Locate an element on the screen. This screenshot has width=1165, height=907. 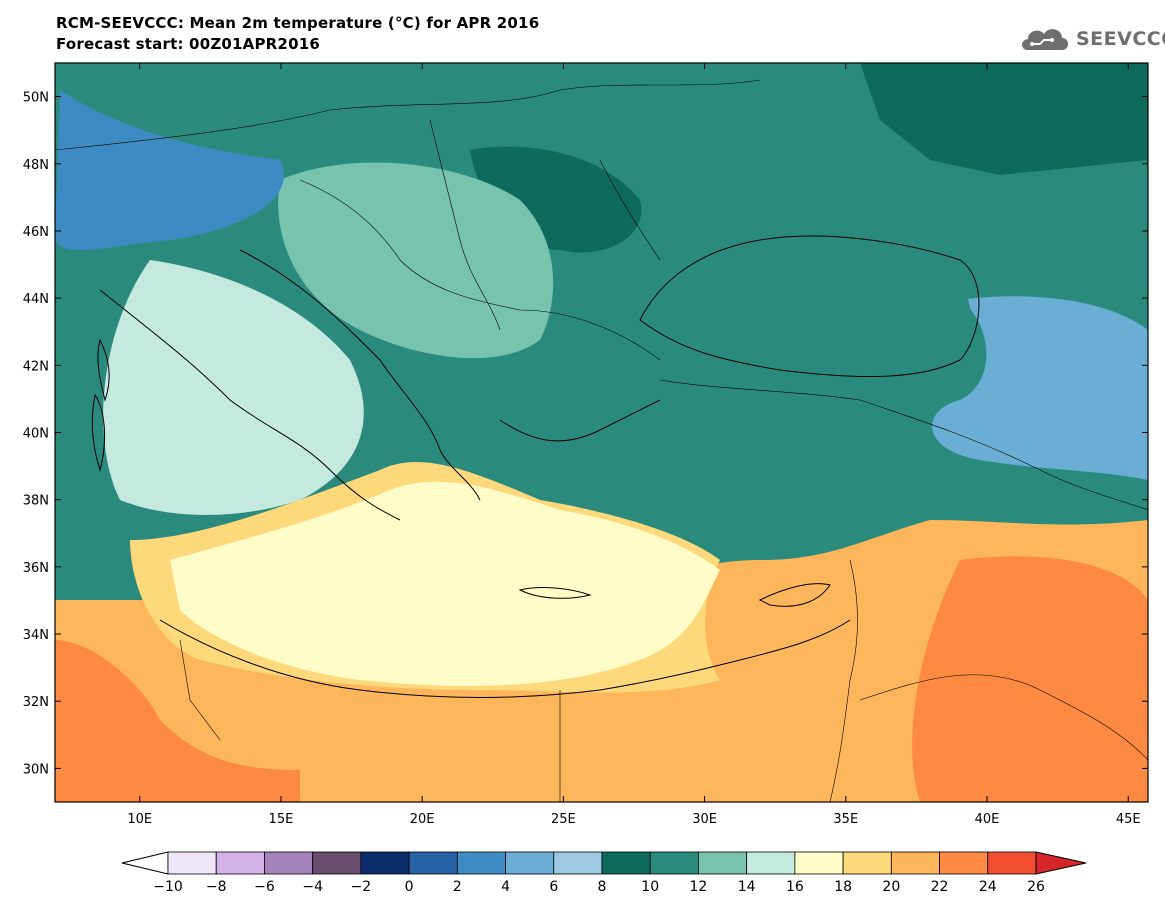
region-hot-southeast-west is located at coordinates (177, 721).